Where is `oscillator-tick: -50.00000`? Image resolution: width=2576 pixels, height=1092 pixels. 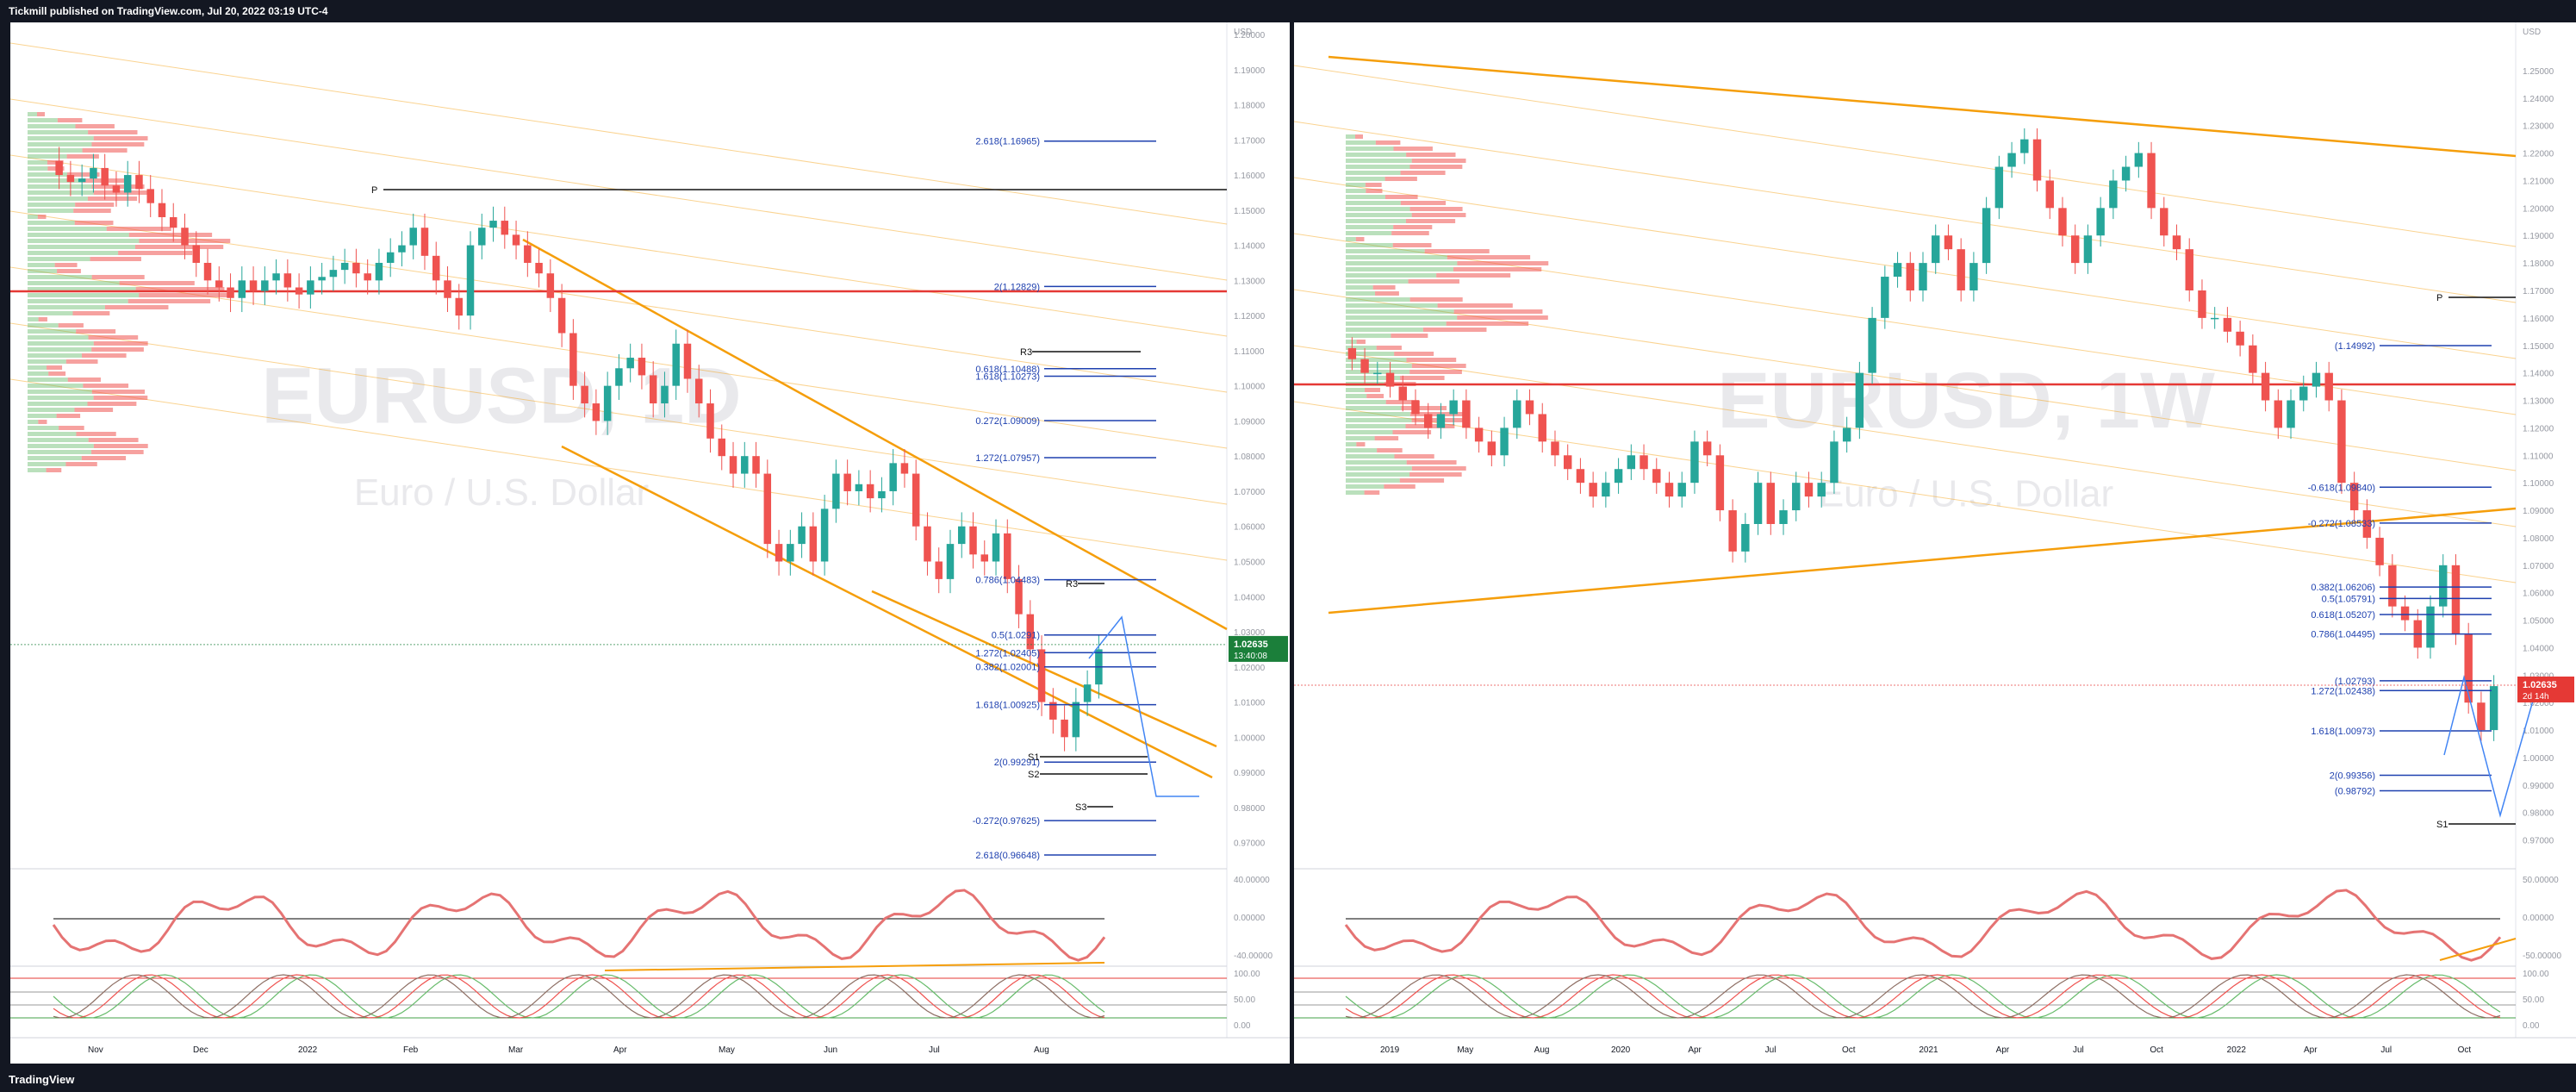 oscillator-tick: -50.00000 is located at coordinates (2542, 957).